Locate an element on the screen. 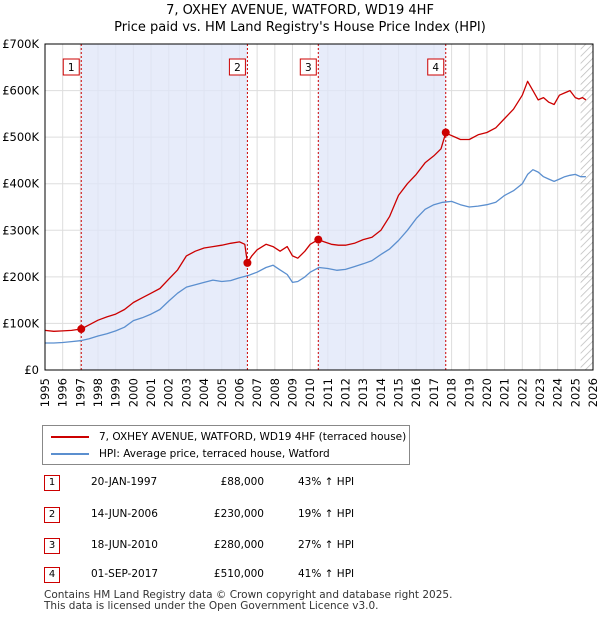 The width and height of the screenshot is (600, 620). legend-swatch-hpi is located at coordinates (70, 454).